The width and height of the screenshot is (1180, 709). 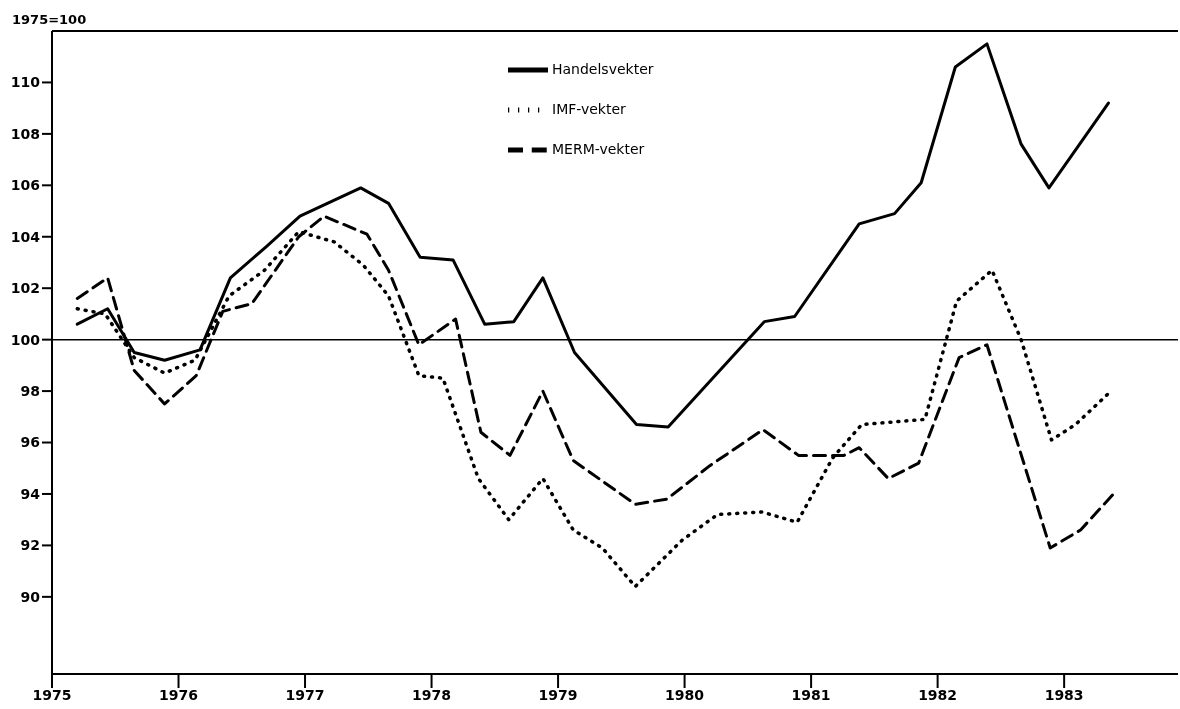 I want to click on x-tick-label: 1976, so click(x=178, y=694).